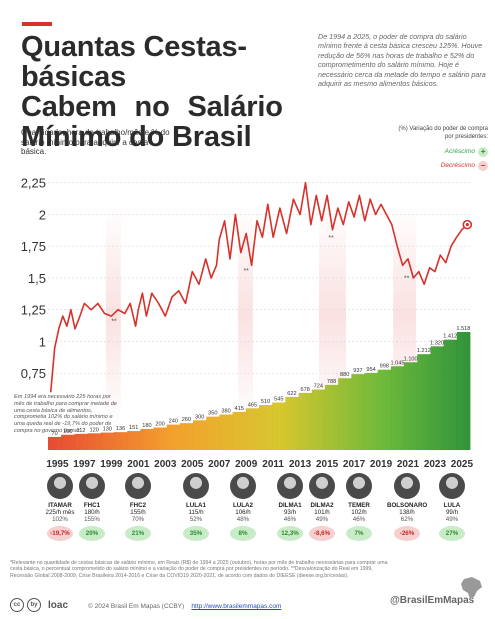  Describe the element at coordinates (138, 519) in the screenshot. I see `president-salary-pct: 70%` at that location.